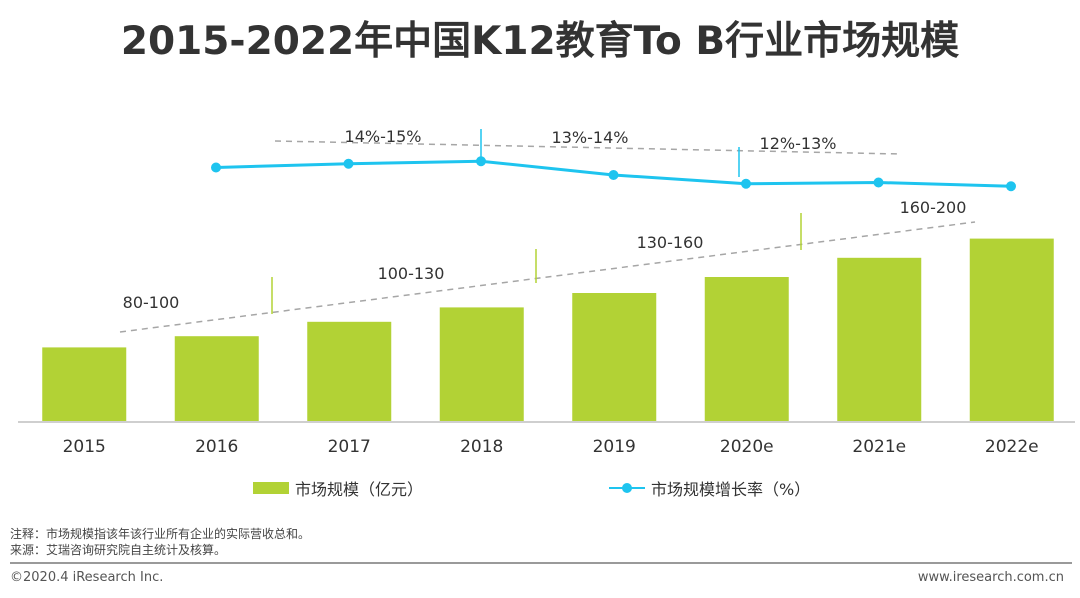 The width and height of the screenshot is (1080, 598). What do you see at coordinates (1011, 329) in the screenshot?
I see `bar-2022e` at bounding box center [1011, 329].